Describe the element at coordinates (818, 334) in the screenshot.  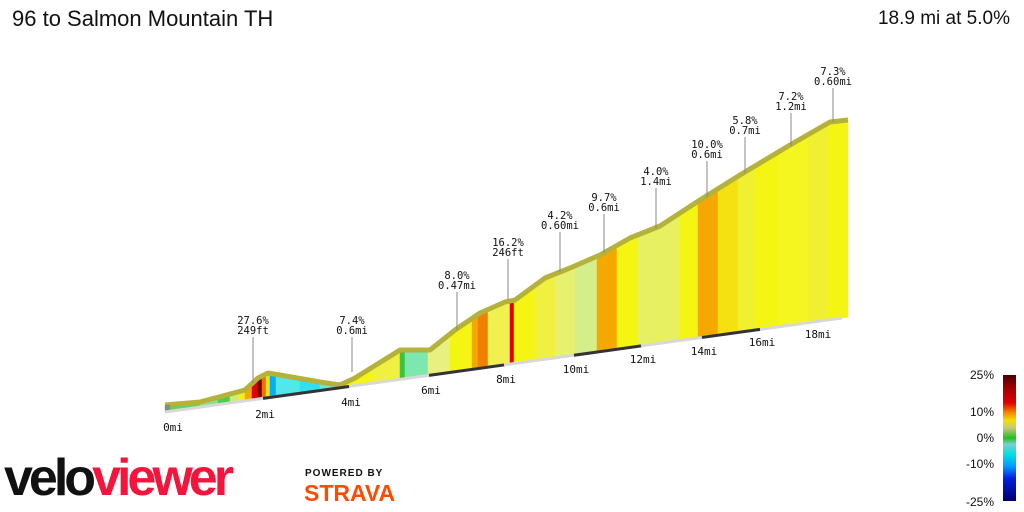
I see `mile-label: 18mi` at that location.